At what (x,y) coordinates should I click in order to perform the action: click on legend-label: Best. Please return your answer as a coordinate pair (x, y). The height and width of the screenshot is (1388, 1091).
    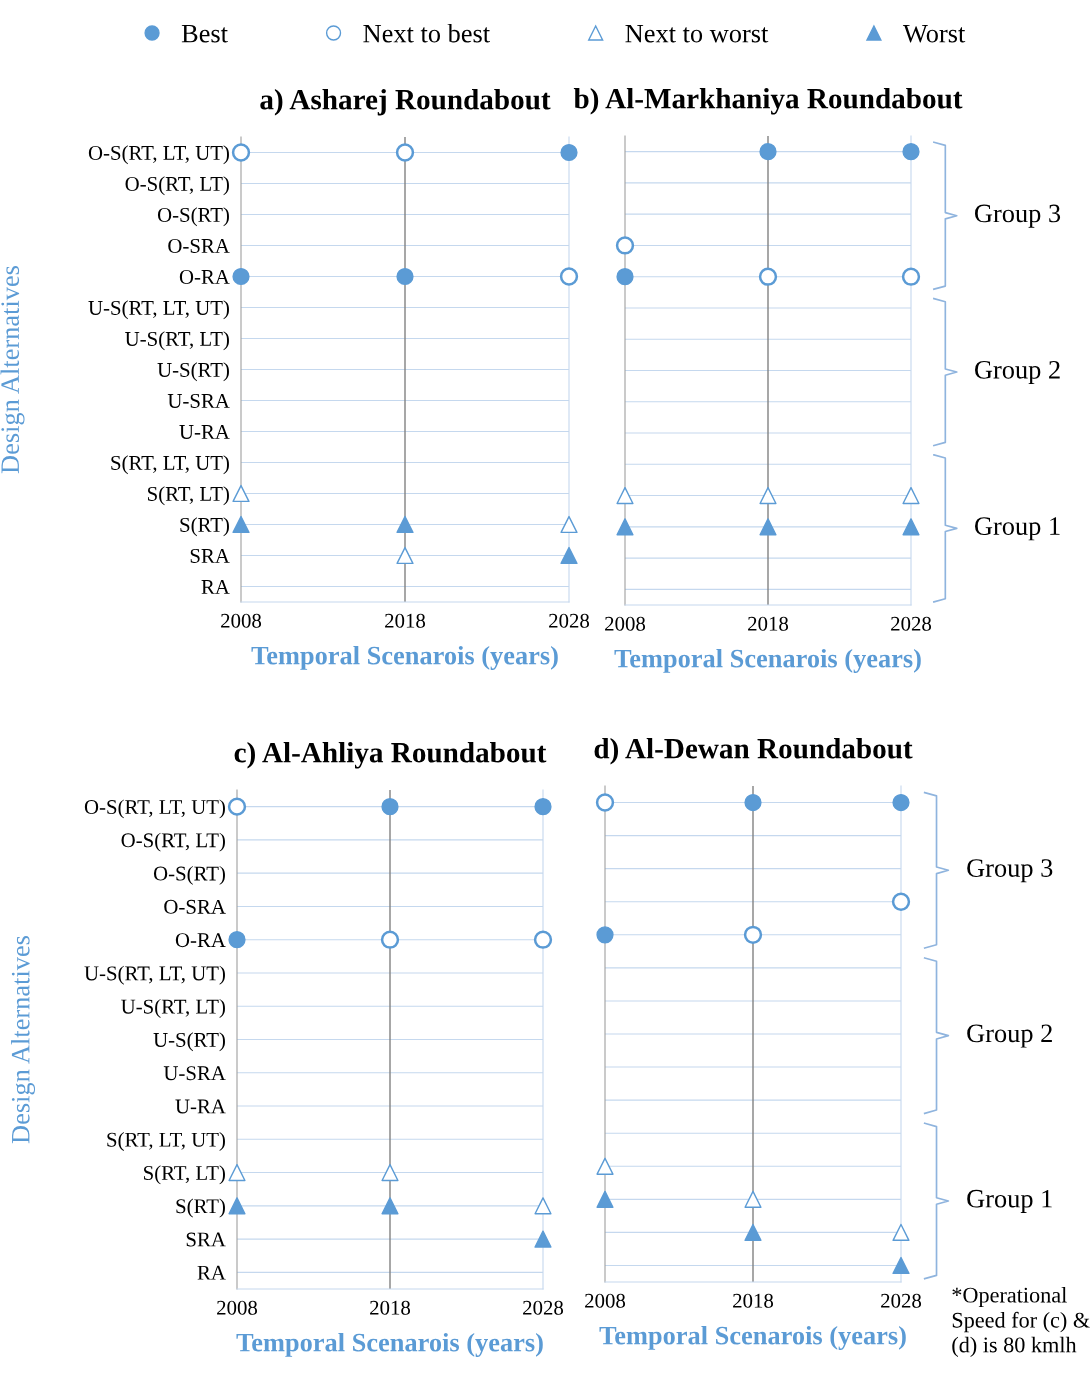
    Looking at the image, I should click on (204, 33).